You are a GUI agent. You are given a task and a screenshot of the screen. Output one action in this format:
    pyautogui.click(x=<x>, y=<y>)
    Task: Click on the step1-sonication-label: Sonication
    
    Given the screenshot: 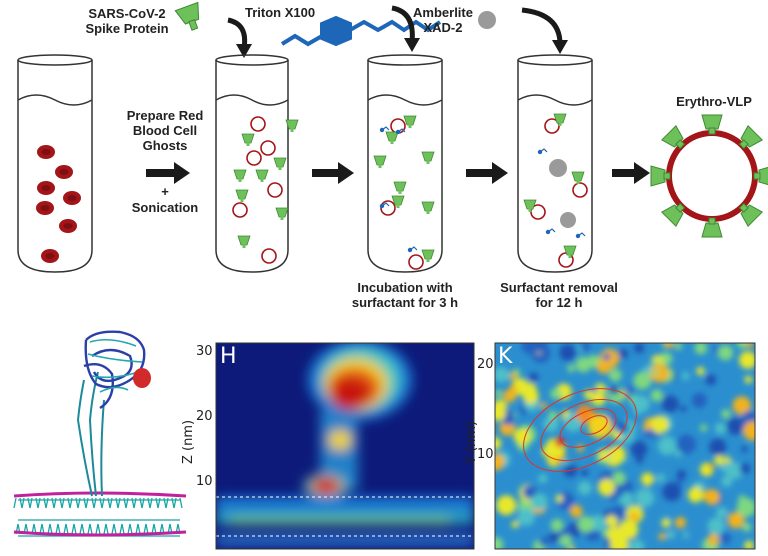 What is the action you would take?
    pyautogui.click(x=165, y=207)
    